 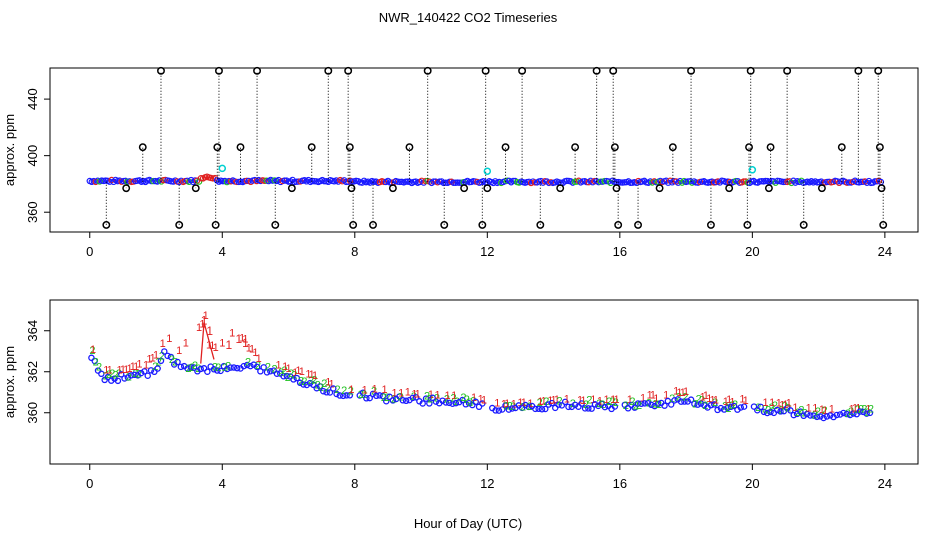 What do you see at coordinates (9, 382) in the screenshot?
I see `bottom-y-axis-label: approx. ppm` at bounding box center [9, 382].